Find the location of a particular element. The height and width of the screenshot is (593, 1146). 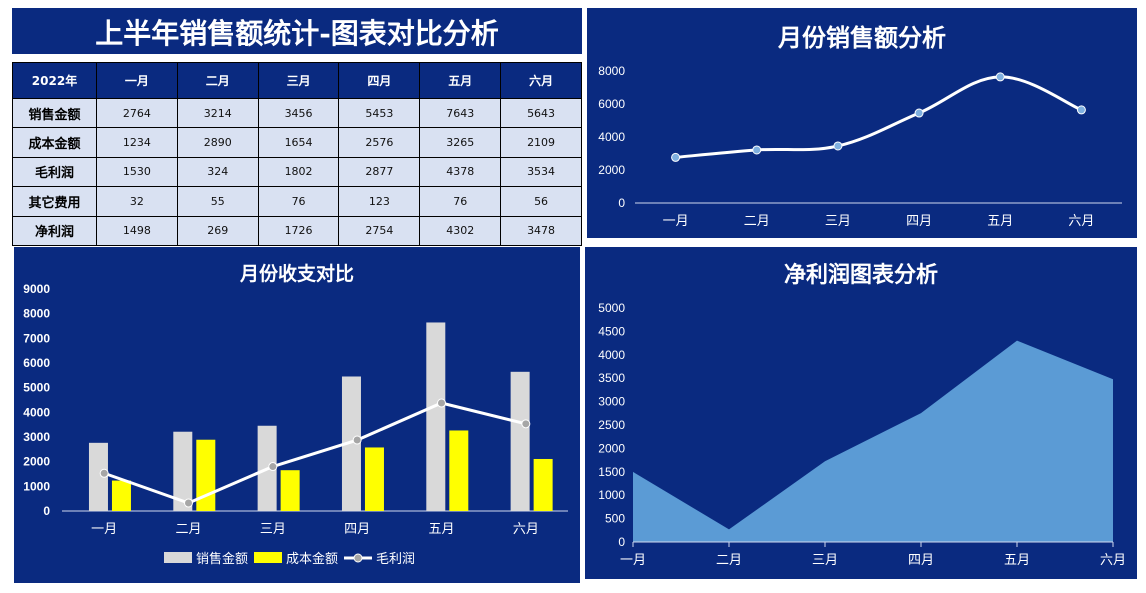

summary-title: 上半年销售额统计-图表对比分析 is located at coordinates (297, 33).